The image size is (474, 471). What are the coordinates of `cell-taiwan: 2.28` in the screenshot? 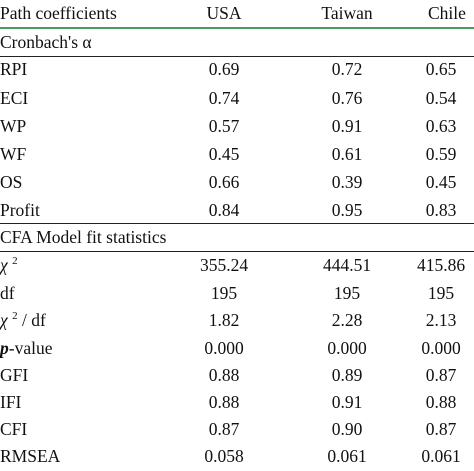 It's located at (347, 320).